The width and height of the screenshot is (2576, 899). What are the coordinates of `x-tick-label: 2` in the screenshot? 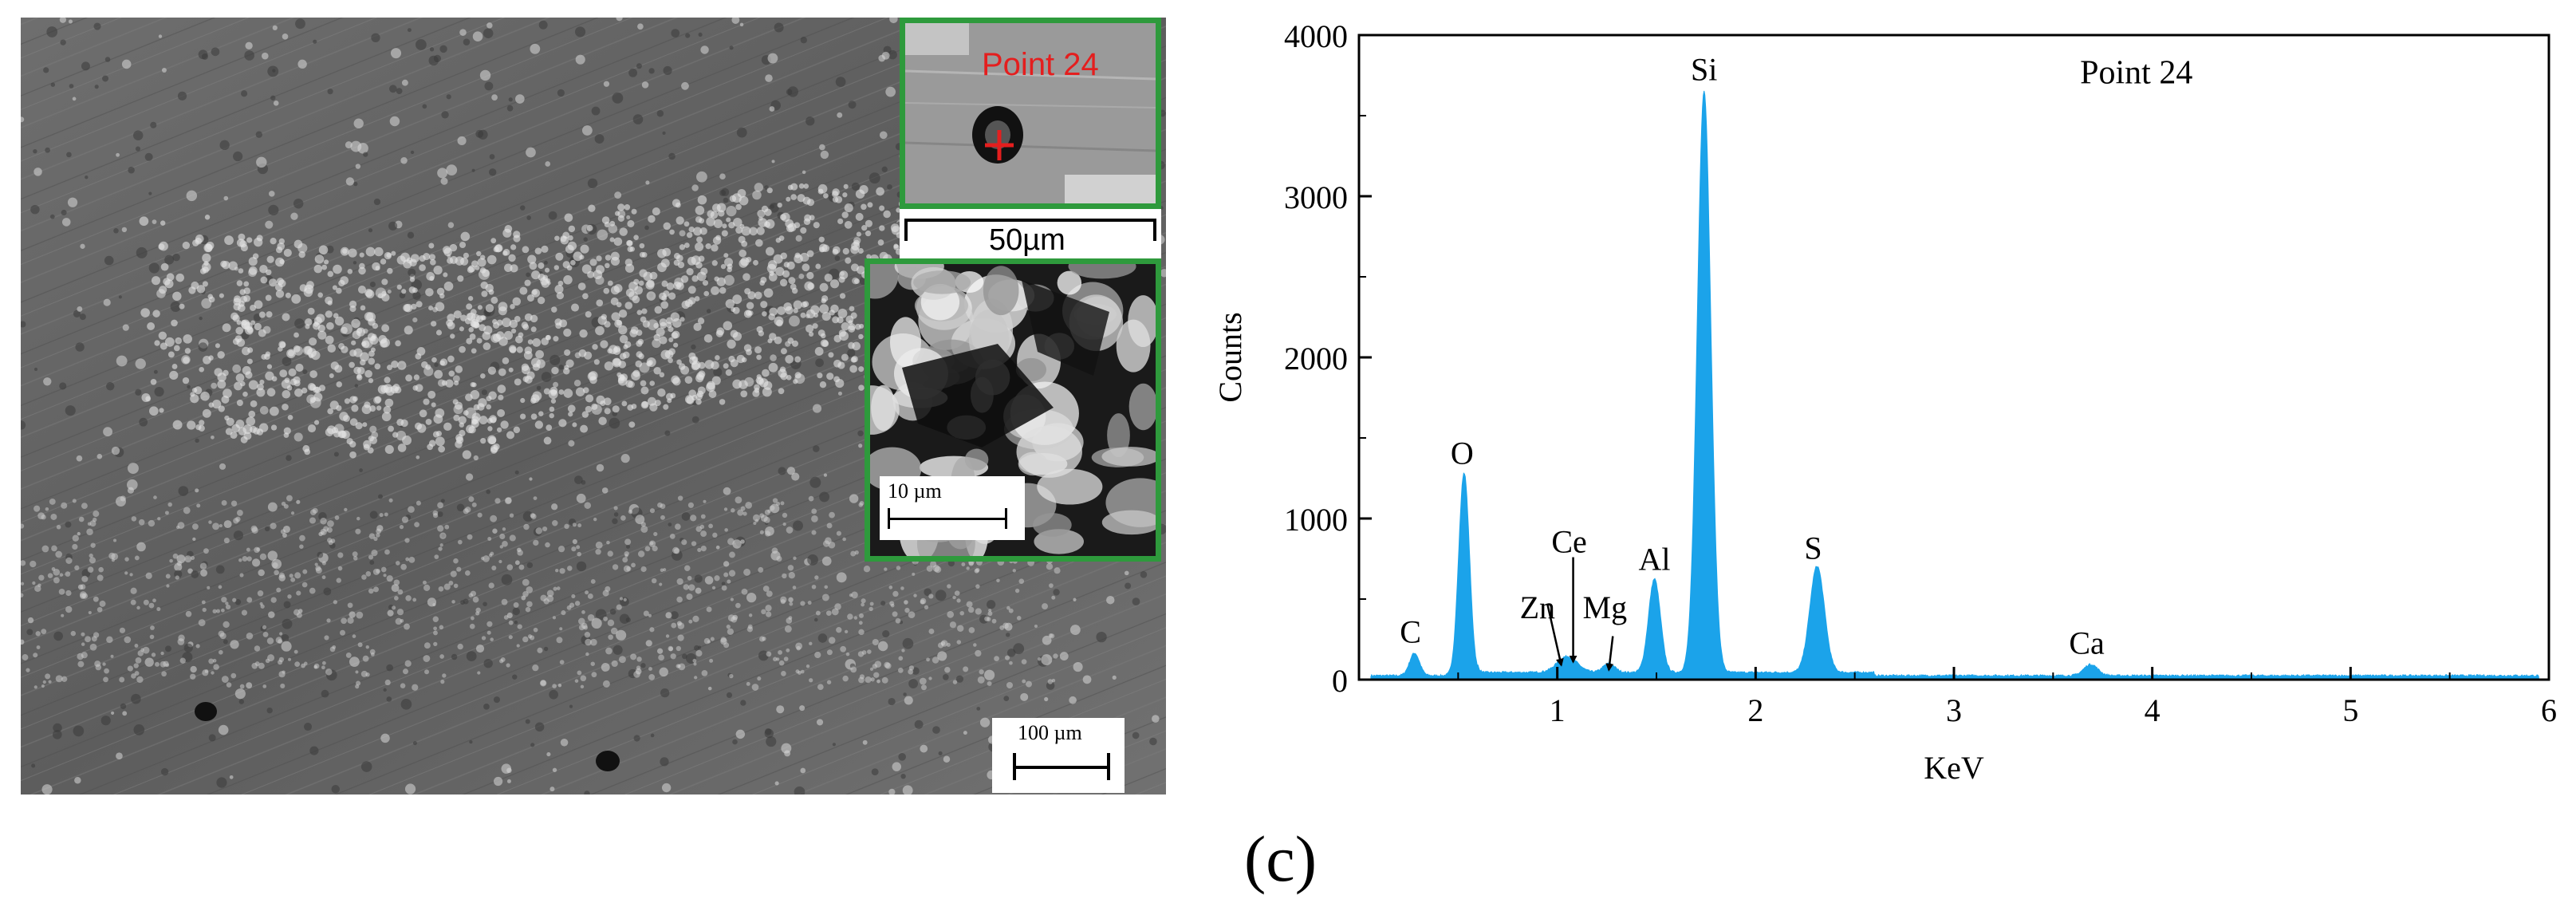 It's located at (1755, 710).